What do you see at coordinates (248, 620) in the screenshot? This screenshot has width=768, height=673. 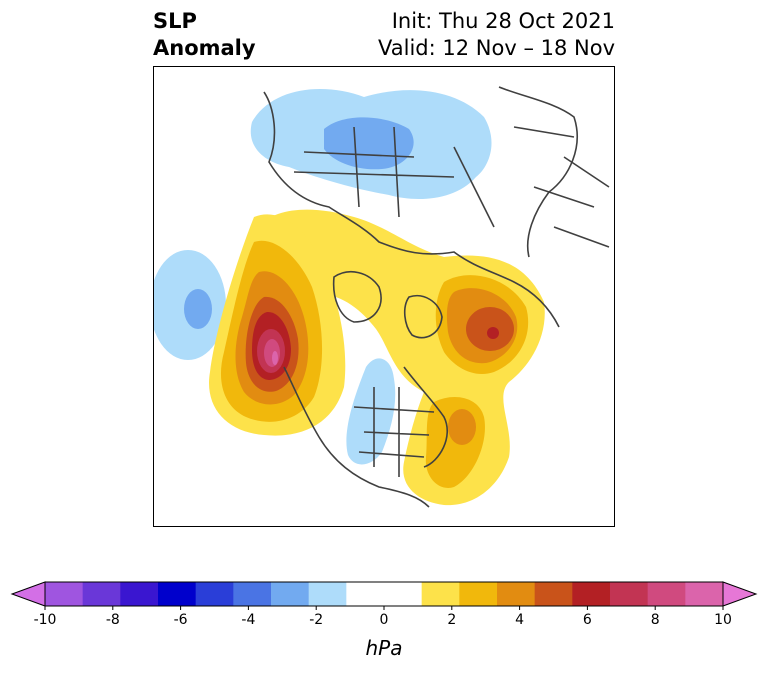 I see `colorbar-tick-label: -4` at bounding box center [248, 620].